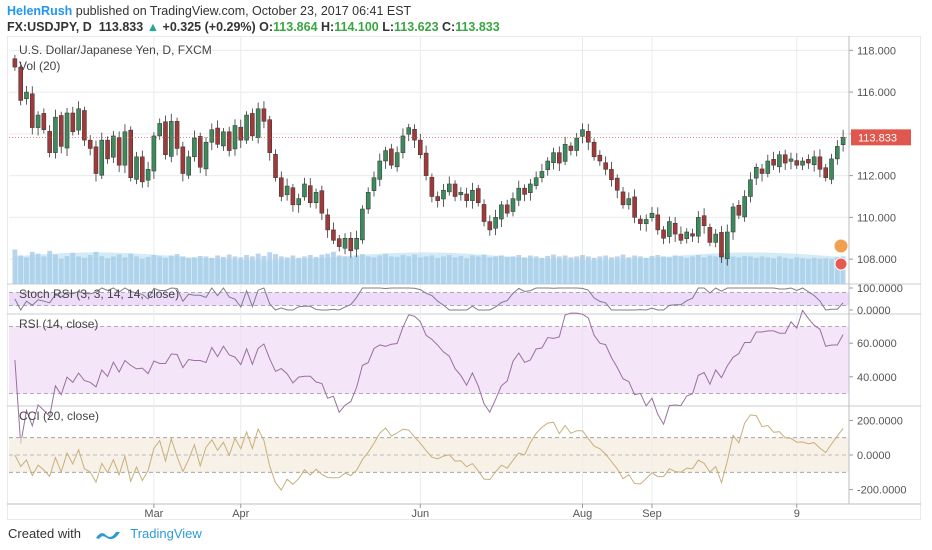 This screenshot has width=932, height=550. What do you see at coordinates (40, 11) in the screenshot?
I see `author-link: HelenRush` at bounding box center [40, 11].